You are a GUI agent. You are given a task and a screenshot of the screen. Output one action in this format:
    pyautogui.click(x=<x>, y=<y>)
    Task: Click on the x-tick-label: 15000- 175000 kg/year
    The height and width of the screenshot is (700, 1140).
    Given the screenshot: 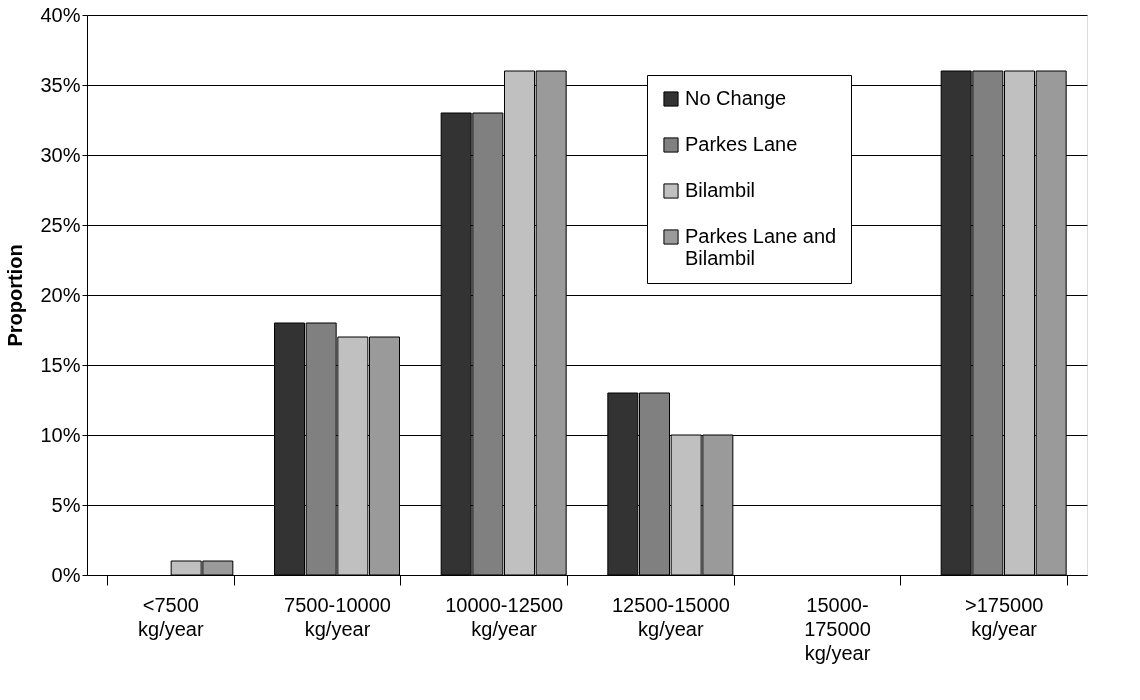 What is the action you would take?
    pyautogui.click(x=837, y=628)
    